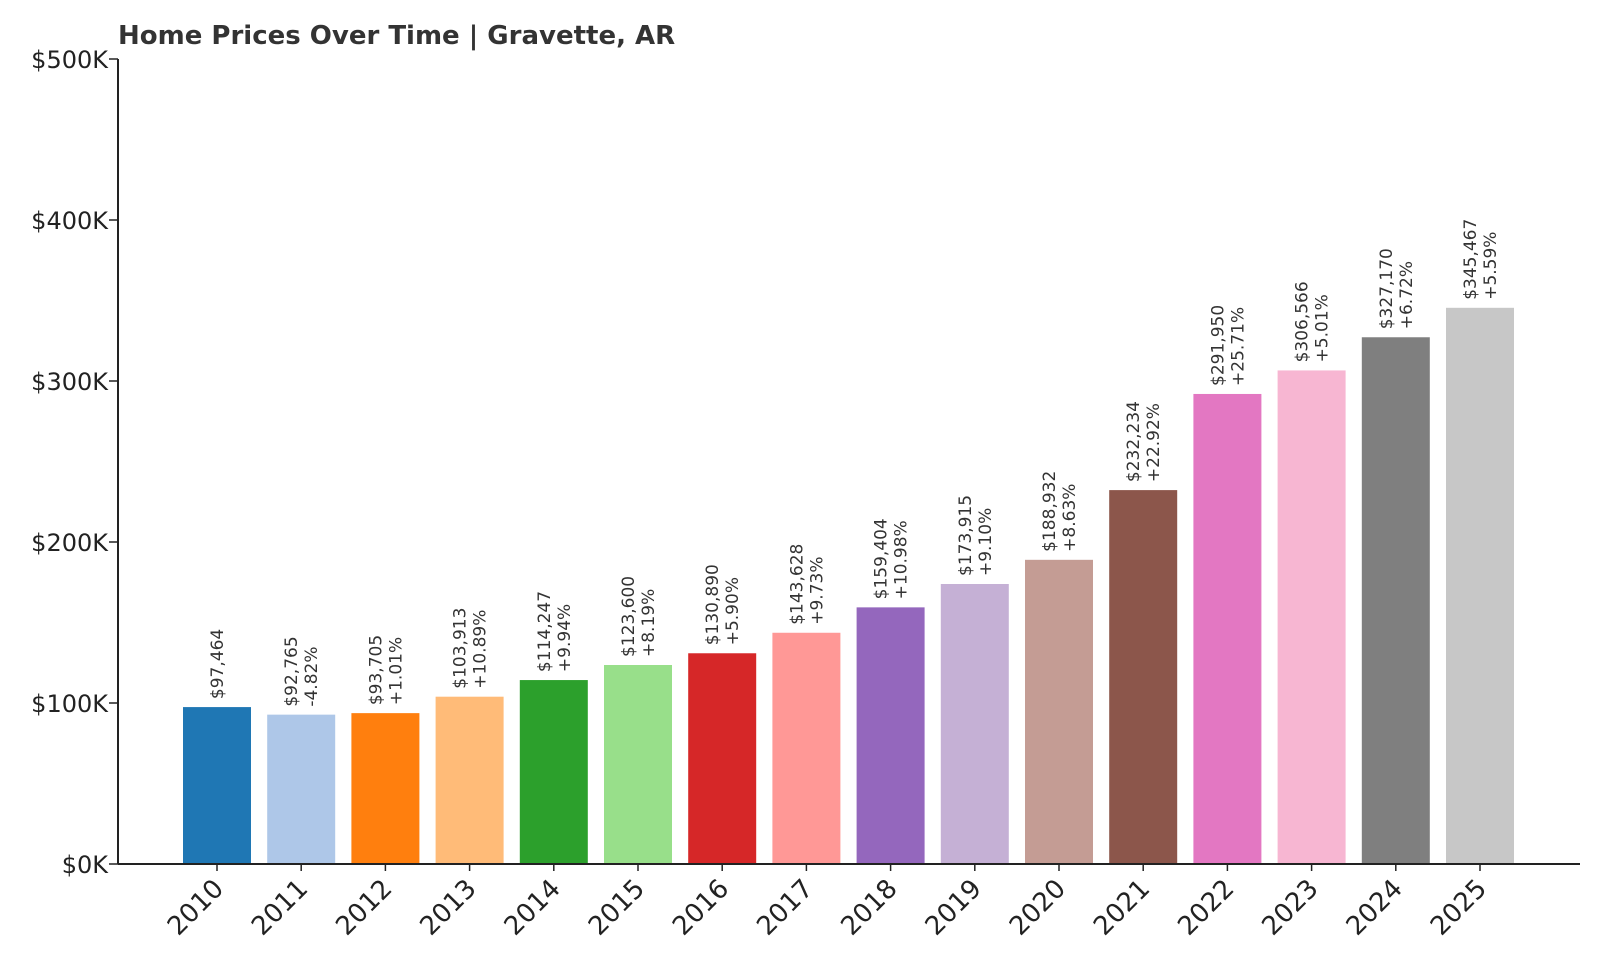 Image resolution: width=1600 pixels, height=960 pixels. Describe the element at coordinates (1491, 266) in the screenshot. I see `change-label-2025: +5.59%` at that location.